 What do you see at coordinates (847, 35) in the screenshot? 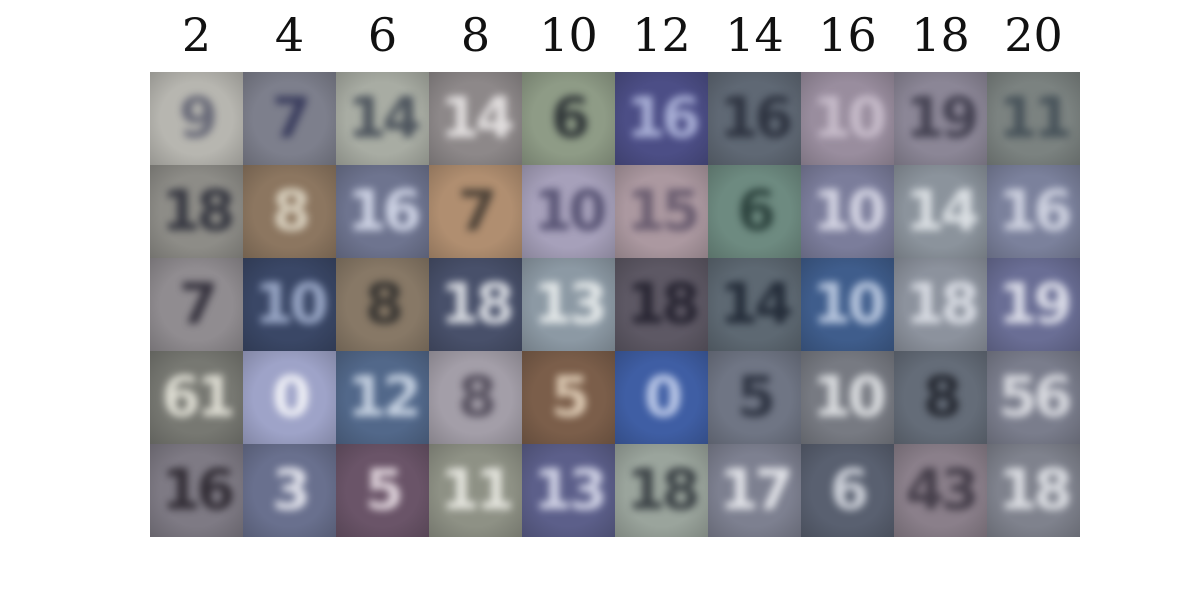
I see `column-label: 16` at bounding box center [847, 35].